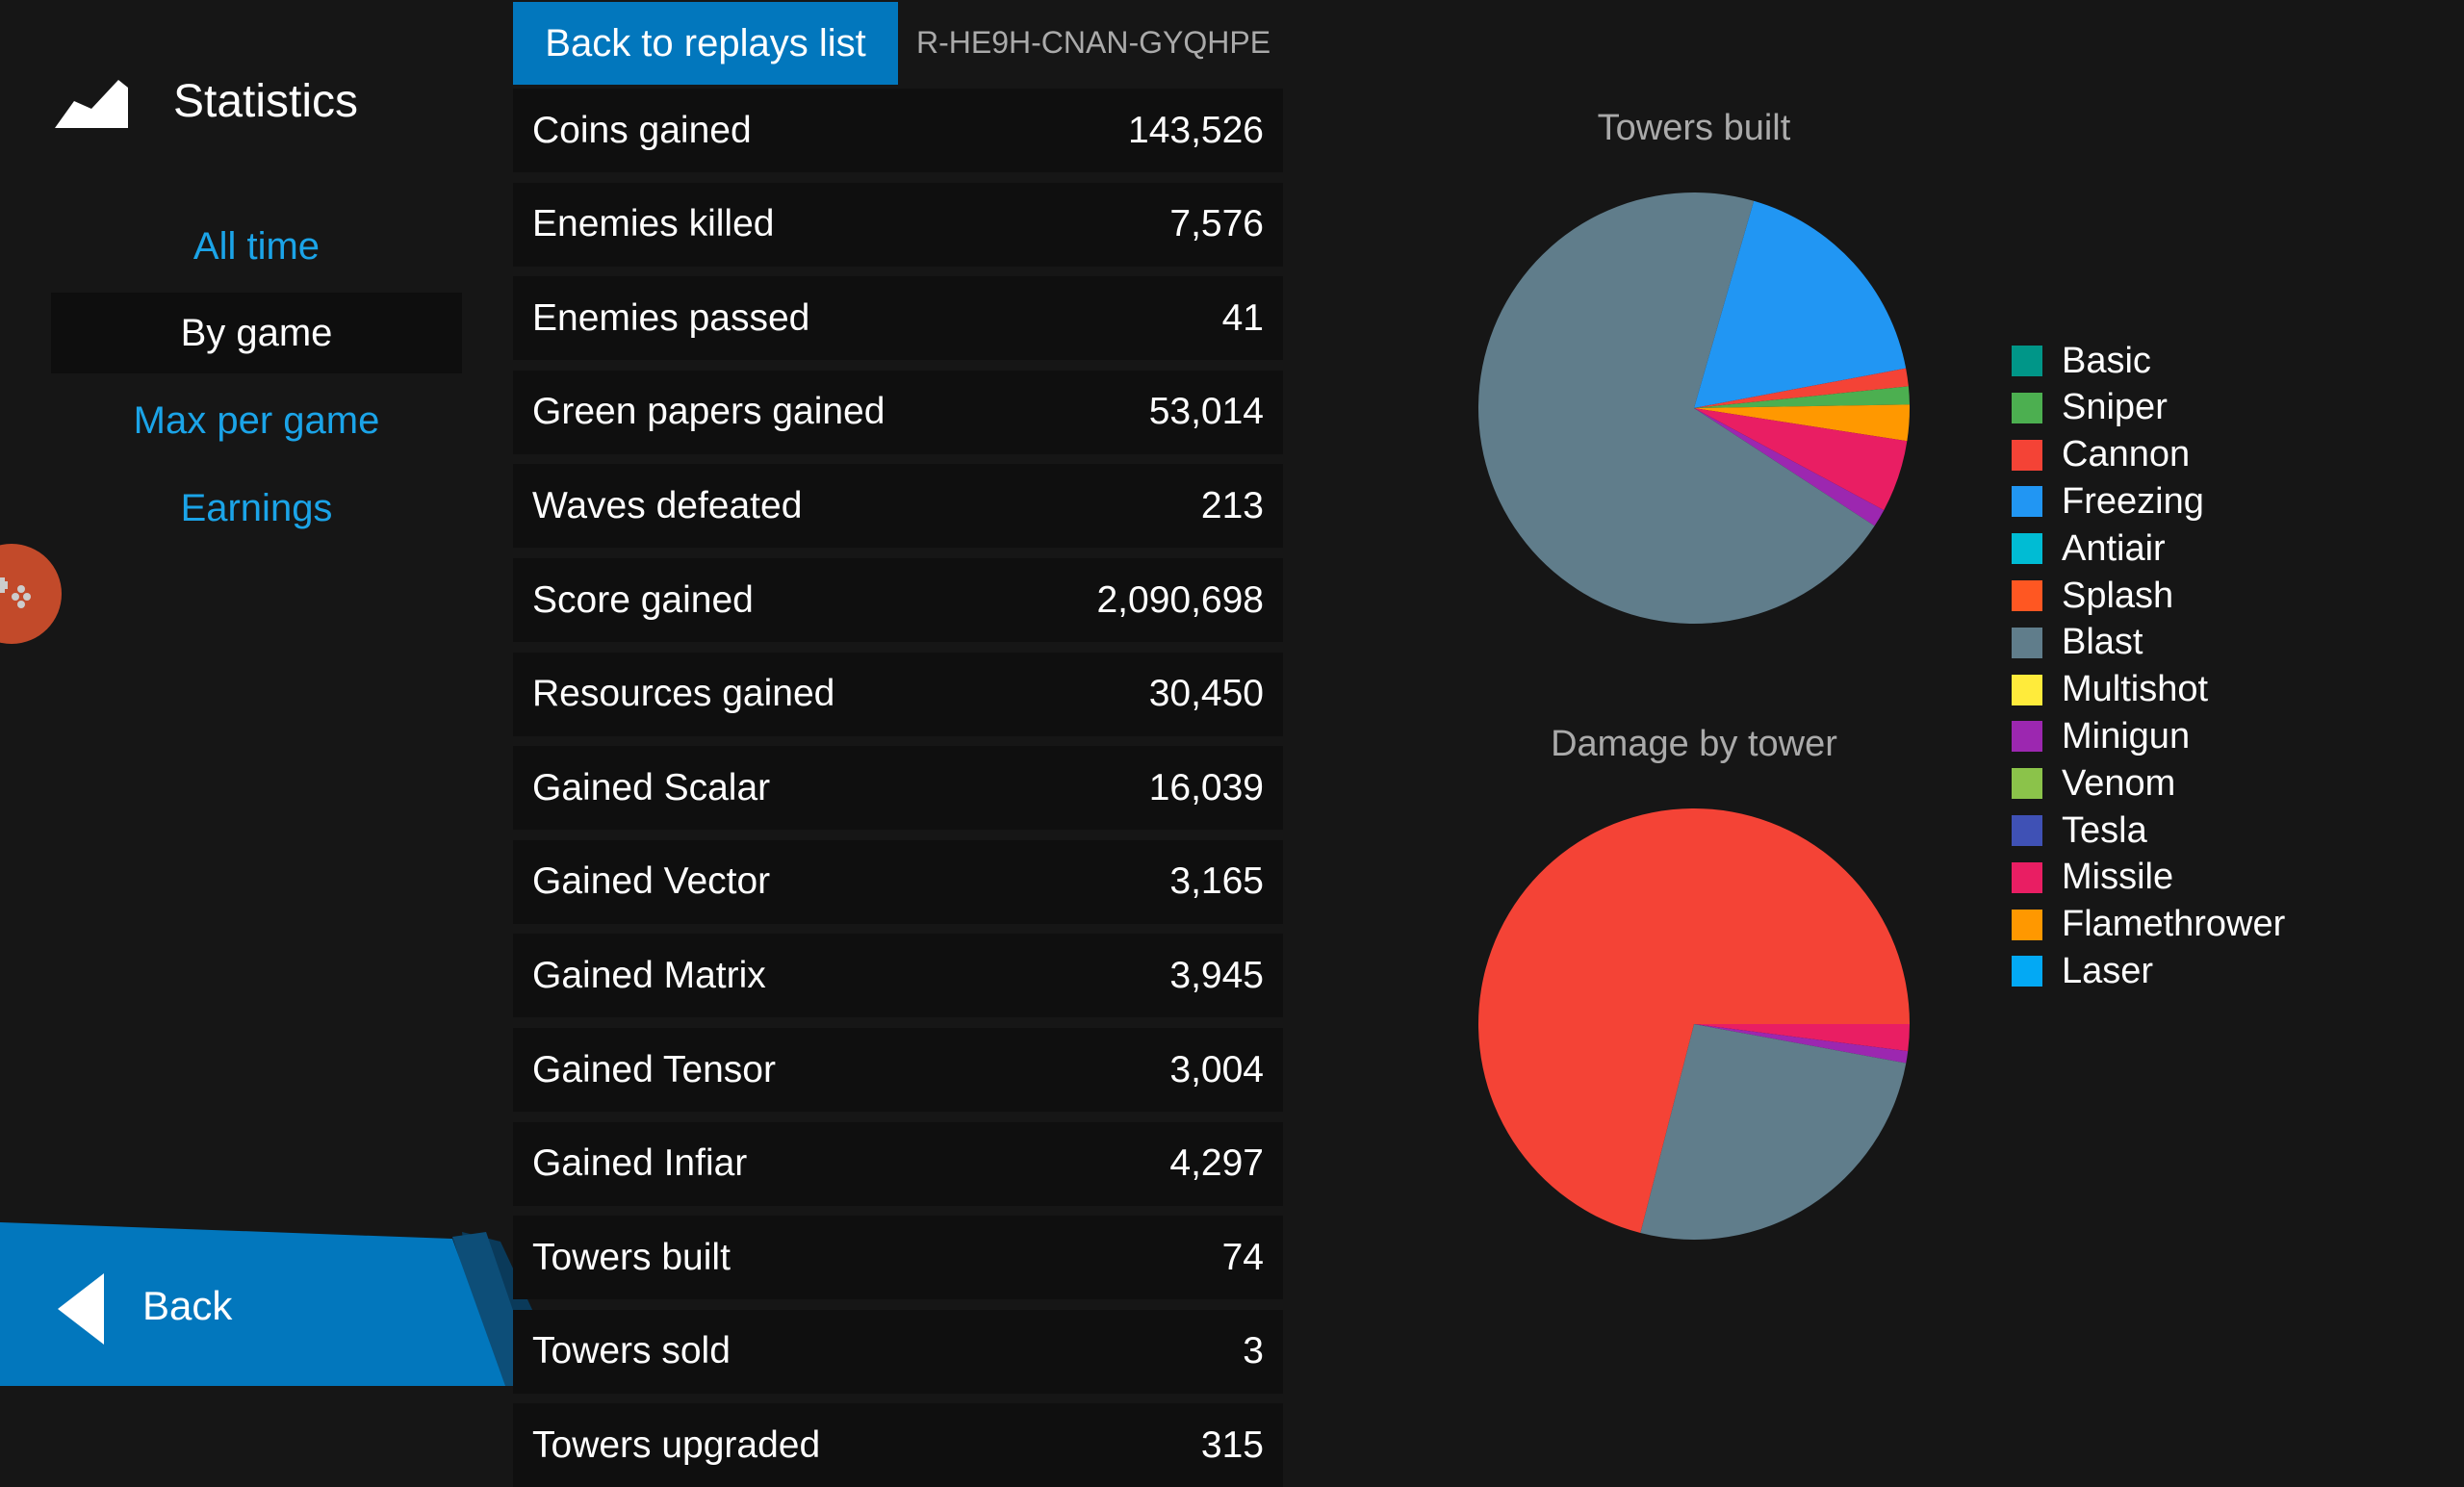 The height and width of the screenshot is (1487, 2464). Describe the element at coordinates (1242, 317) in the screenshot. I see `stat-value: 41` at that location.